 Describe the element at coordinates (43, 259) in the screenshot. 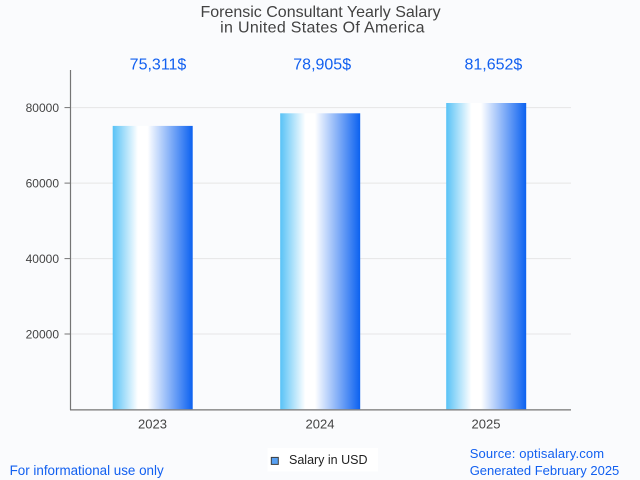

I see `svg-text: 40000` at that location.